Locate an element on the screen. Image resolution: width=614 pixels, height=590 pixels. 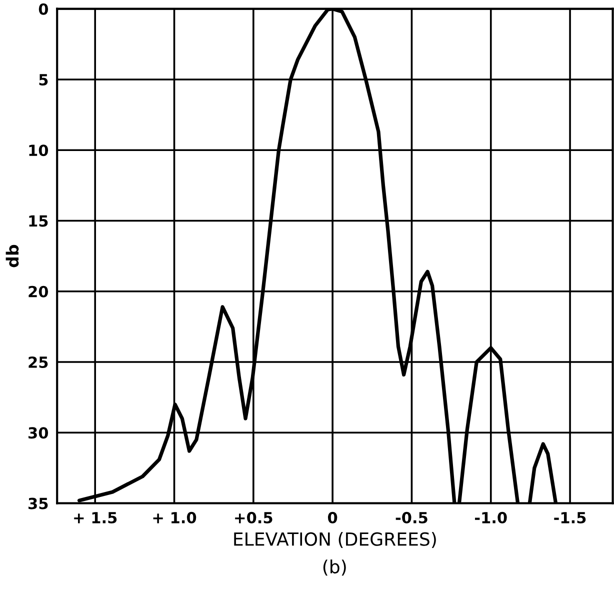
x-tick-label: 0 is located at coordinates (333, 518).